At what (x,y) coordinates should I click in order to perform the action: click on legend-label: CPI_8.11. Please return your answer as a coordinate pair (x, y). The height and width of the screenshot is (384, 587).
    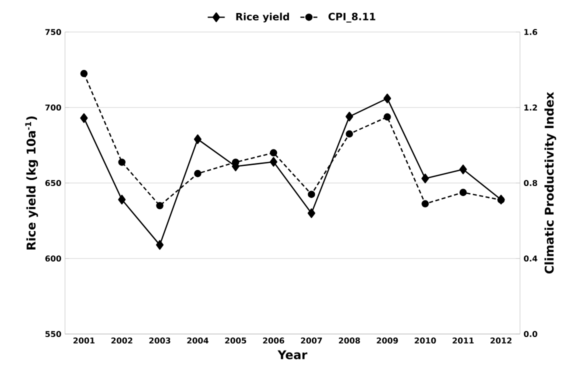
    Looking at the image, I should click on (352, 17).